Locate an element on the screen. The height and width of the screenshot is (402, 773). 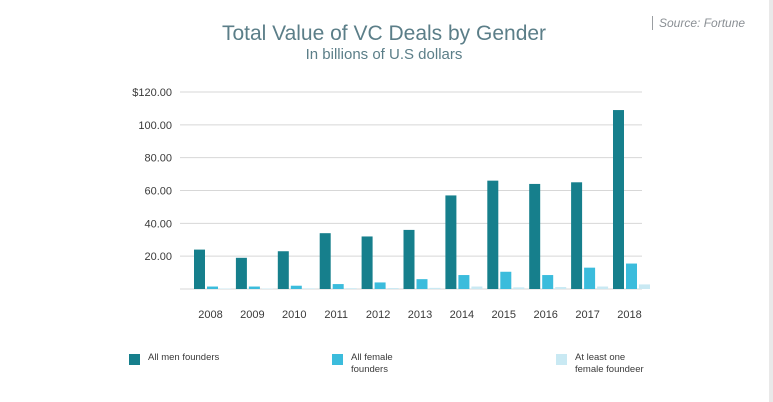
window-edge is located at coordinates (771, 201).